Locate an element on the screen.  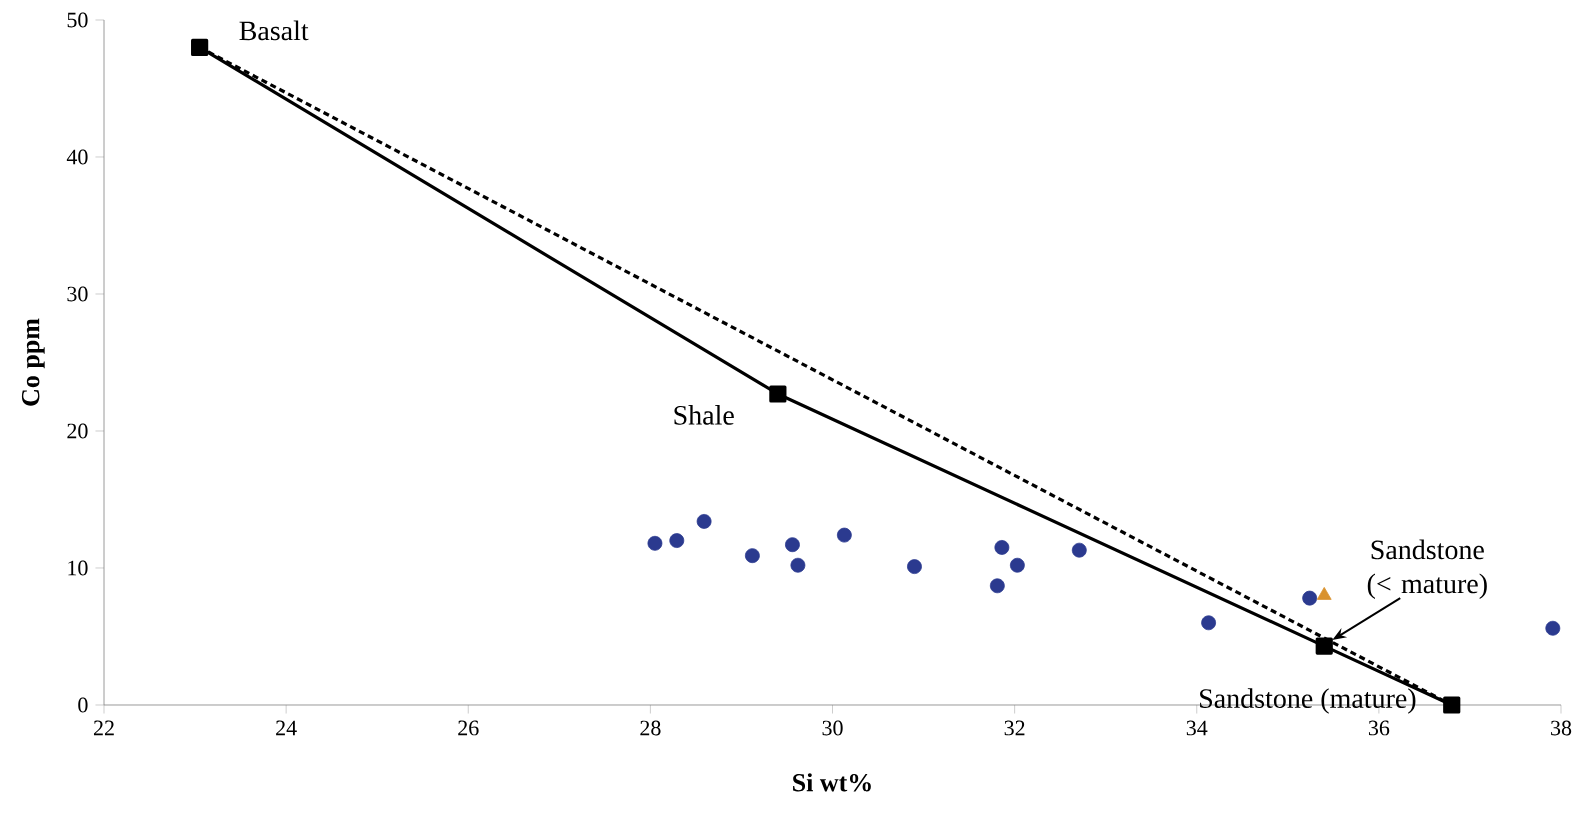
annotation: Sandstone (mature) is located at coordinates (1308, 701).